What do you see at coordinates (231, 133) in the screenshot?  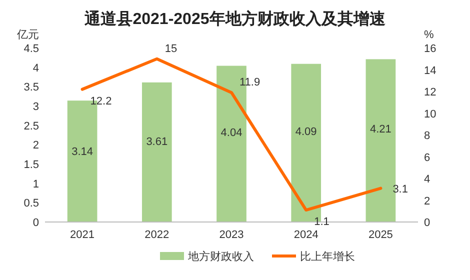 I see `data-label: 4.04` at bounding box center [231, 133].